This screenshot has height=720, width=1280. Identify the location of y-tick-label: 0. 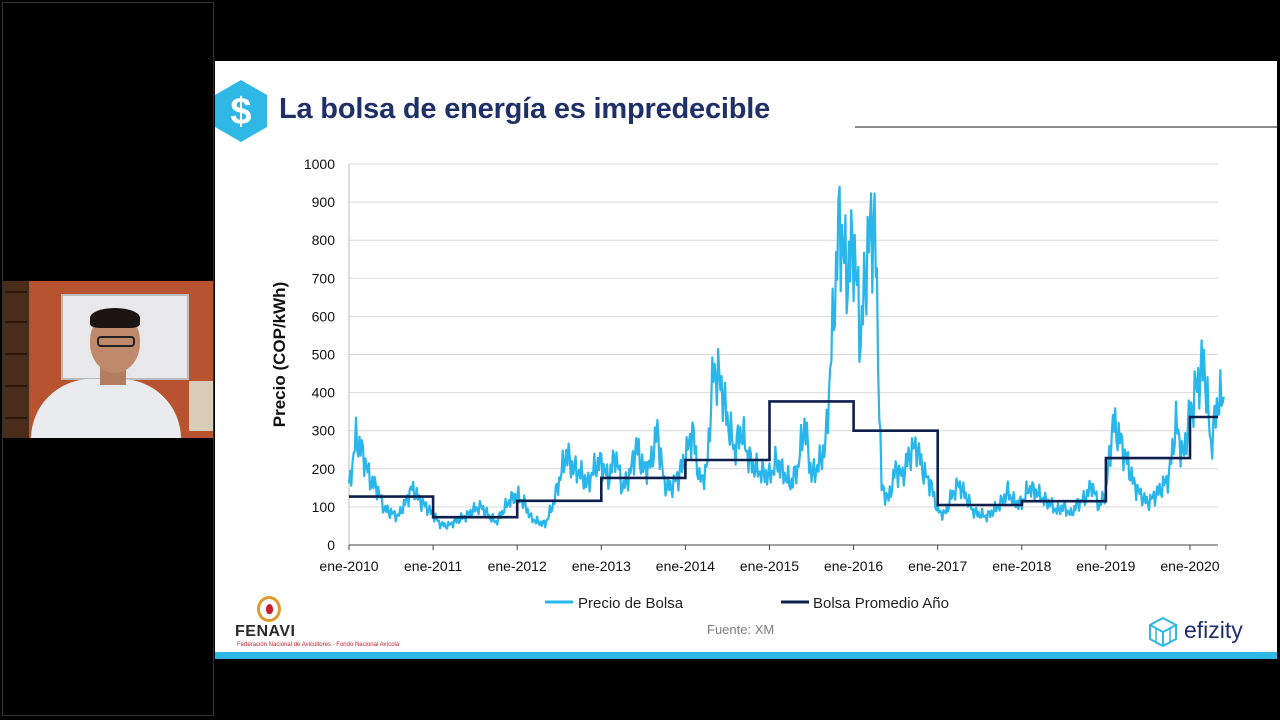
(331, 545).